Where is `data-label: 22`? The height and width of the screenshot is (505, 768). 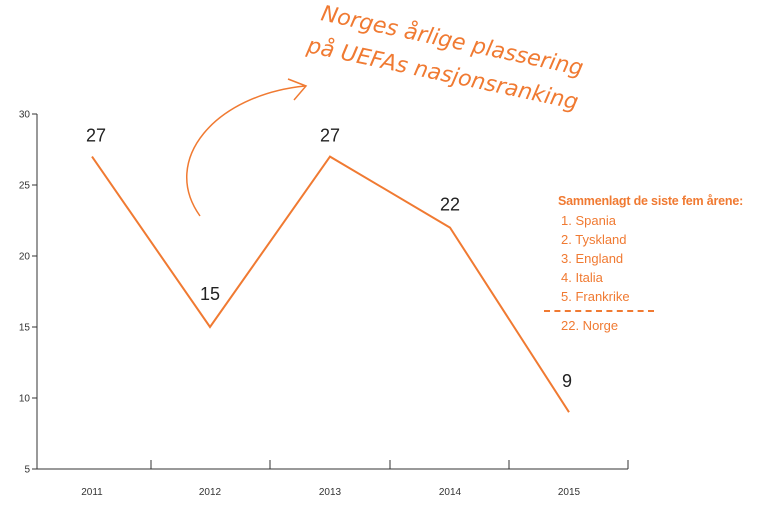 data-label: 22 is located at coordinates (450, 205).